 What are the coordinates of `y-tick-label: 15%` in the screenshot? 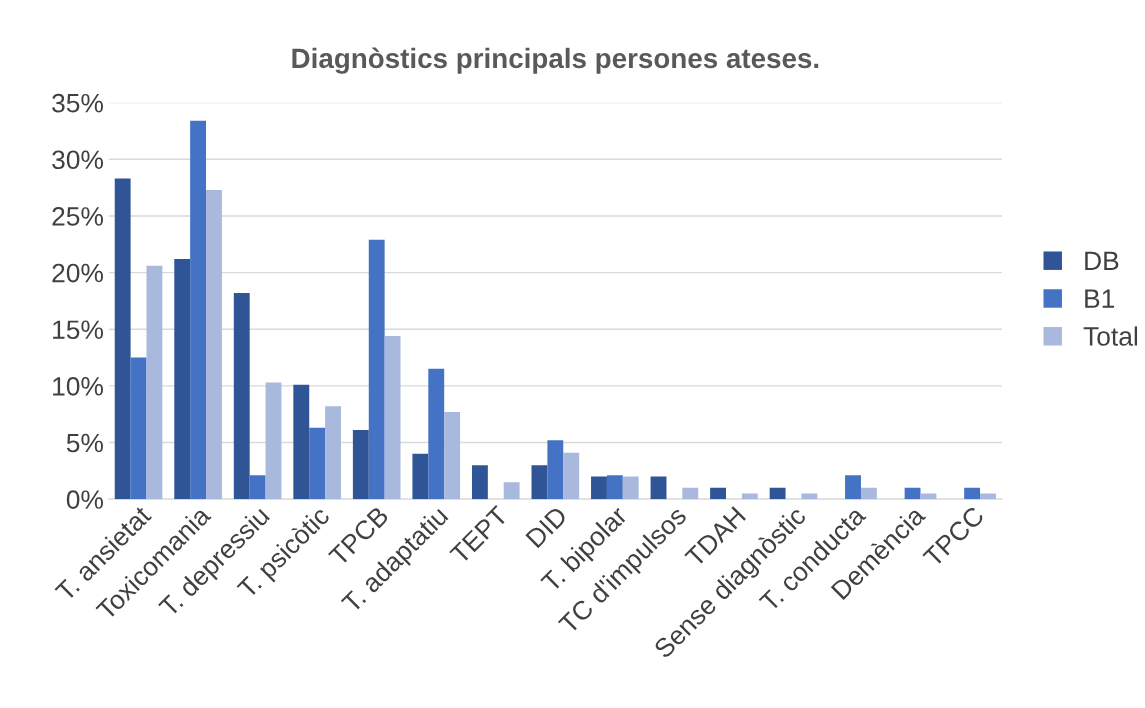 It's located at (78, 330).